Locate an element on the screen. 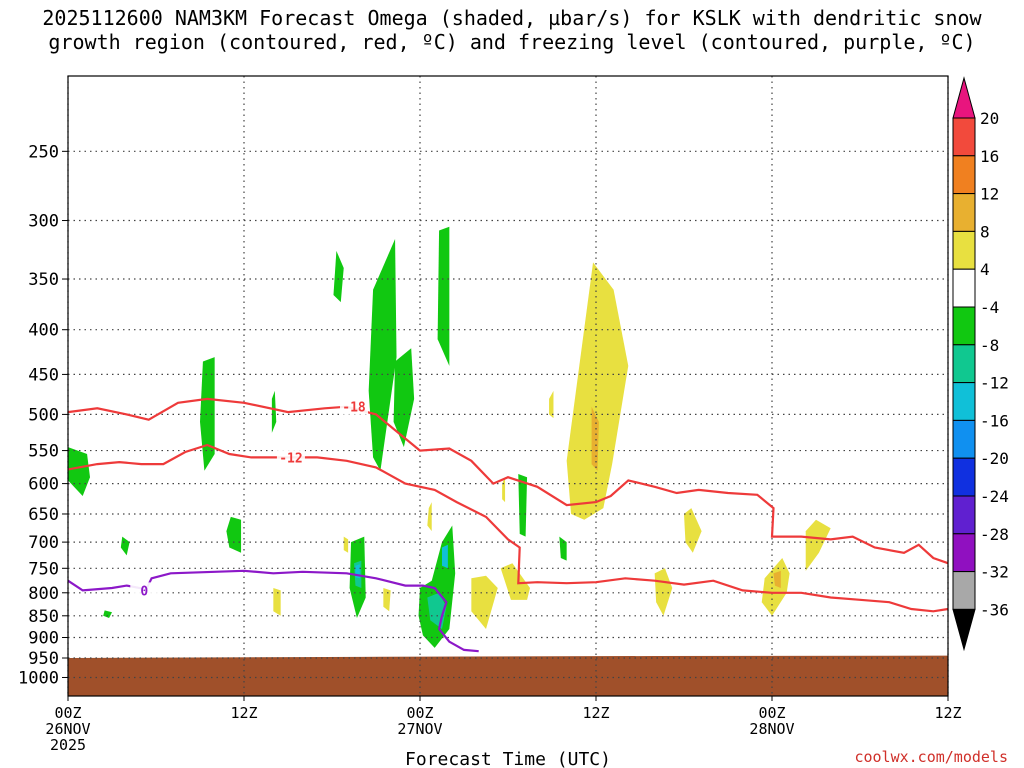  freezing-contour-label: 0 is located at coordinates (144, 591).